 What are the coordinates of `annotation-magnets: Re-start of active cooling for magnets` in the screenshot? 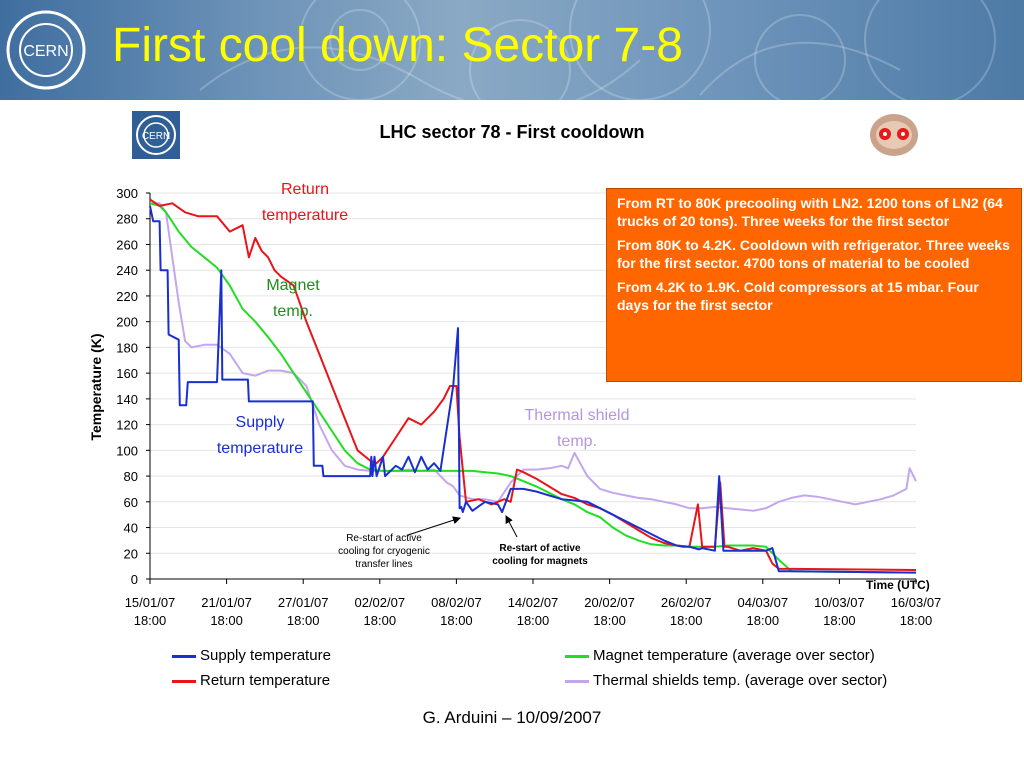 It's located at (540, 555).